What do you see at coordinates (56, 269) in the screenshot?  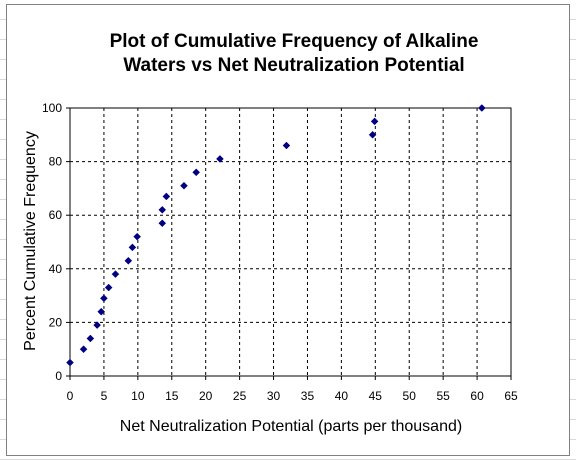 I see `y-tick-label: 40` at bounding box center [56, 269].